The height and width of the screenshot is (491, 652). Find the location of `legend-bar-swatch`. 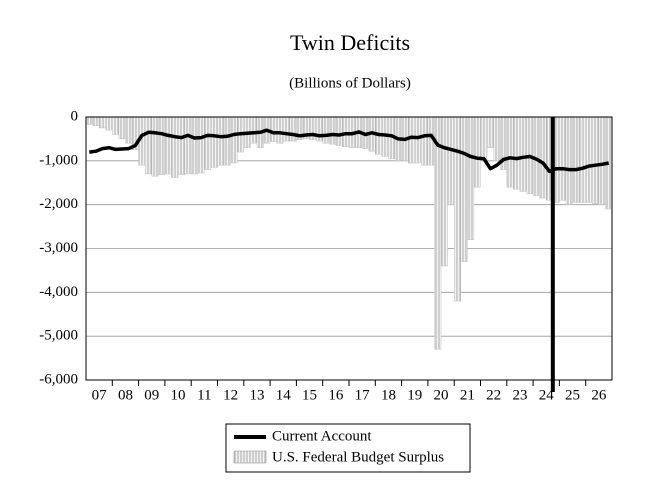

legend-bar-swatch is located at coordinates (250, 457).